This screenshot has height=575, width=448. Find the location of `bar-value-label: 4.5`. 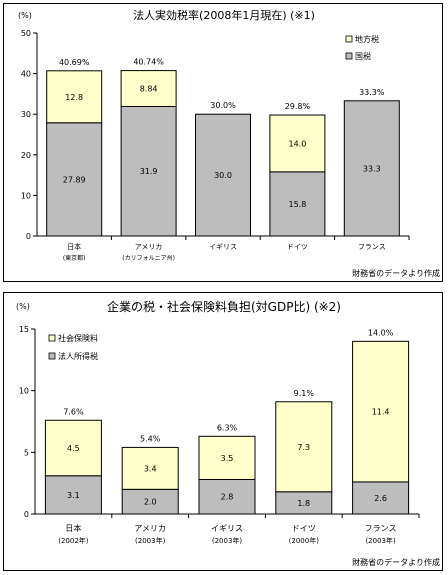

bar-value-label: 4.5 is located at coordinates (73, 448).